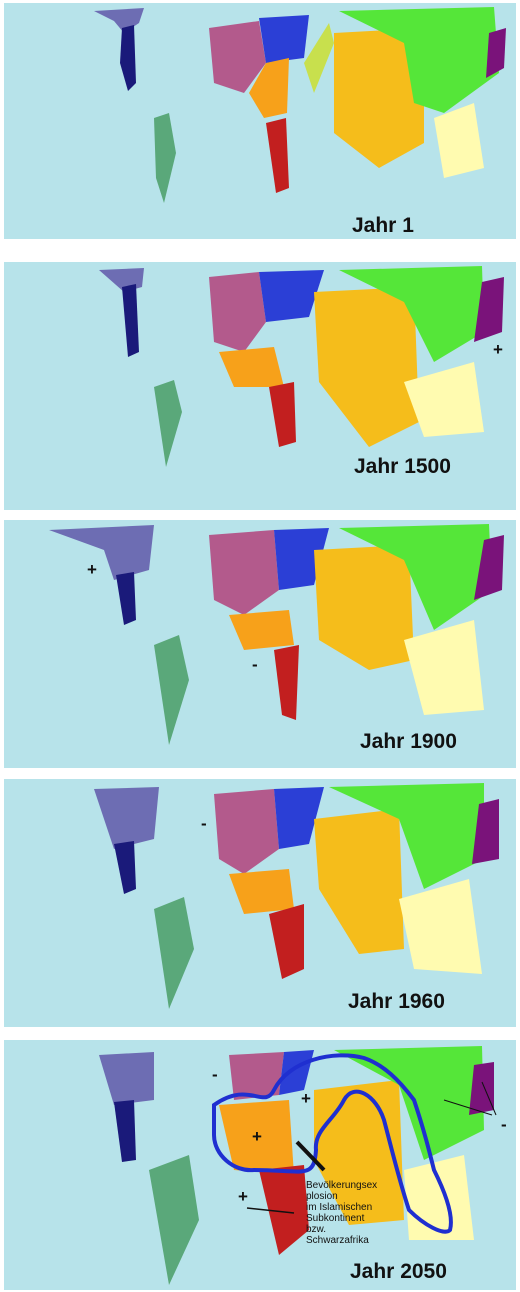  Describe the element at coordinates (260, 245) in the screenshot. I see `map-bottom-edge` at that location.